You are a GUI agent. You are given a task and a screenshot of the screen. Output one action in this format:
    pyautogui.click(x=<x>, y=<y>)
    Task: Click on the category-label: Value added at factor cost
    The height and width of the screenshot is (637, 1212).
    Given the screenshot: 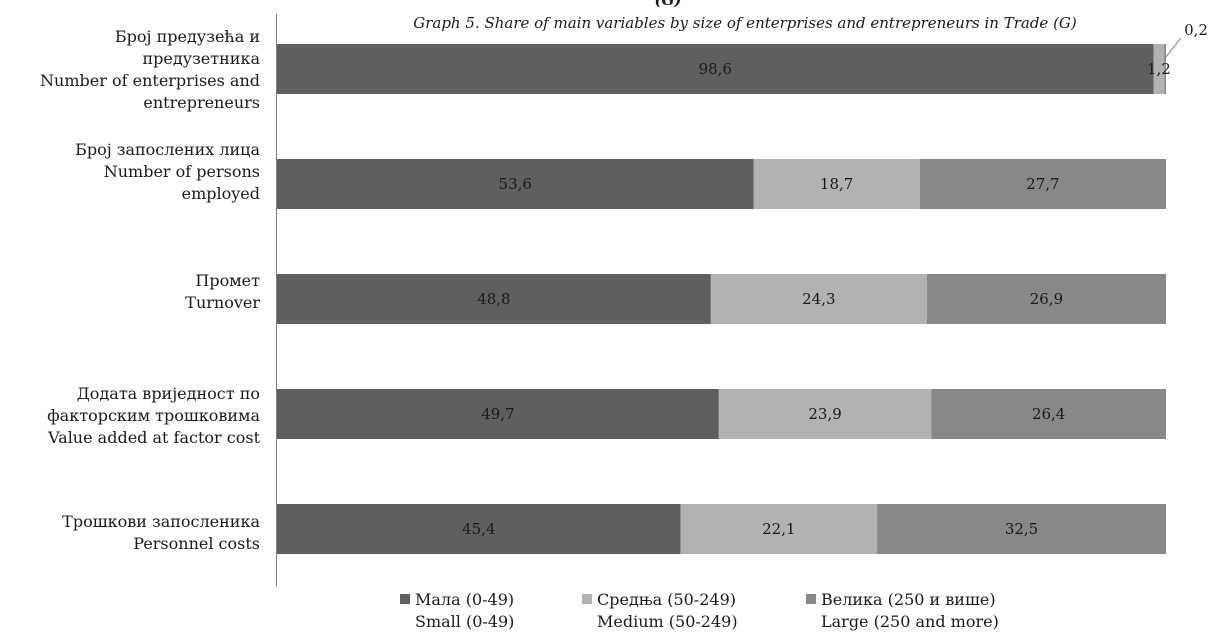 What is the action you would take?
    pyautogui.click(x=154, y=437)
    